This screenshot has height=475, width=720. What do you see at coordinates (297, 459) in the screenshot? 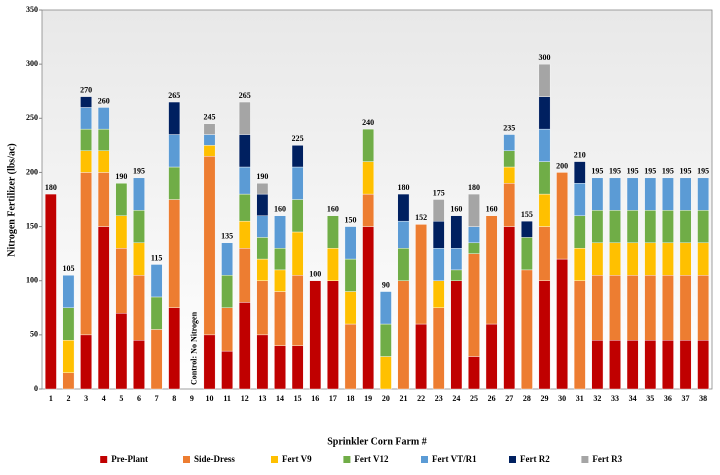
I see `legend-label: Fert V9` at bounding box center [297, 459].